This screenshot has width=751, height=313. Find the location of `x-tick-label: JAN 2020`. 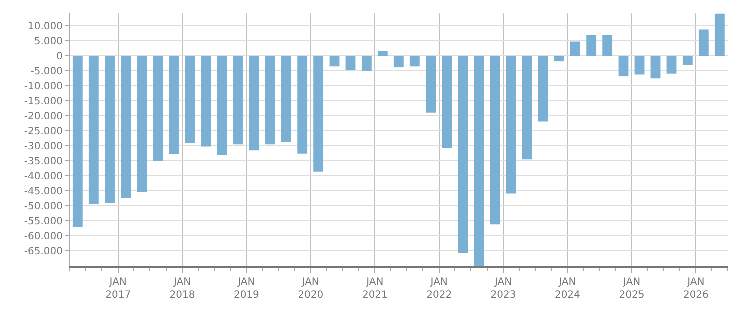

x-tick-label: JAN 2020 is located at coordinates (311, 289).